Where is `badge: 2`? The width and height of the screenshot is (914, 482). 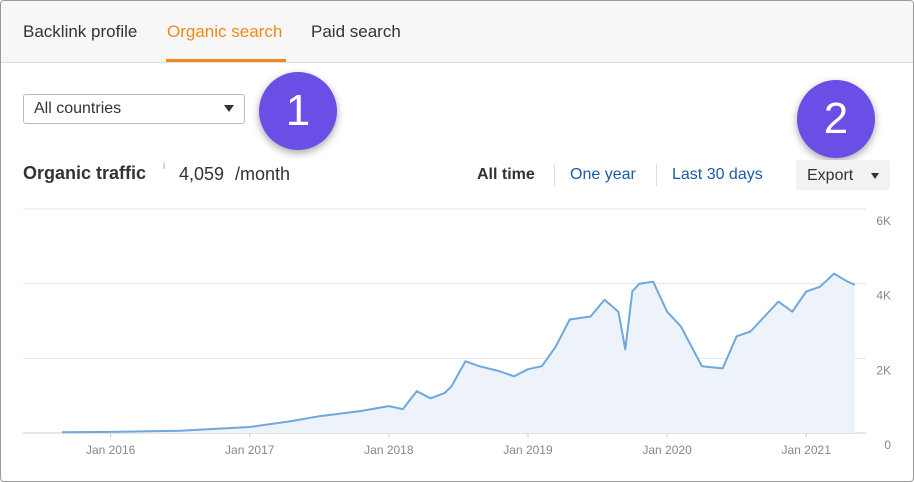 badge: 2 is located at coordinates (836, 119).